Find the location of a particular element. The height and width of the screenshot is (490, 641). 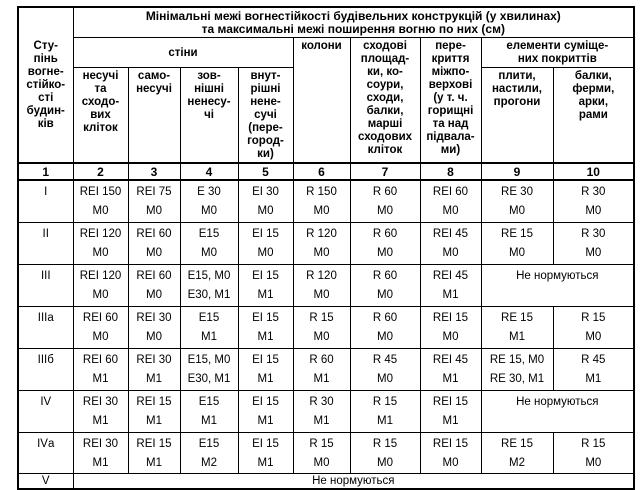

data-cell: REI 60 М1 is located at coordinates (100, 369).